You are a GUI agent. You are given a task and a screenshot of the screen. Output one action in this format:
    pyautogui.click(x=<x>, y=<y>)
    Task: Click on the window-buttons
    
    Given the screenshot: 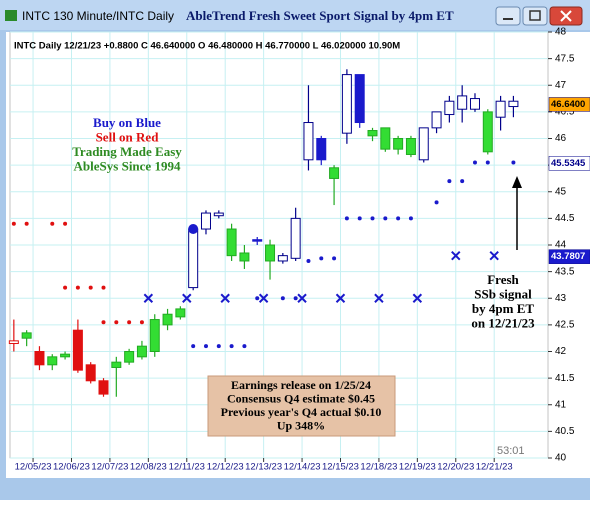 What is the action you would take?
    pyautogui.click(x=539, y=16)
    